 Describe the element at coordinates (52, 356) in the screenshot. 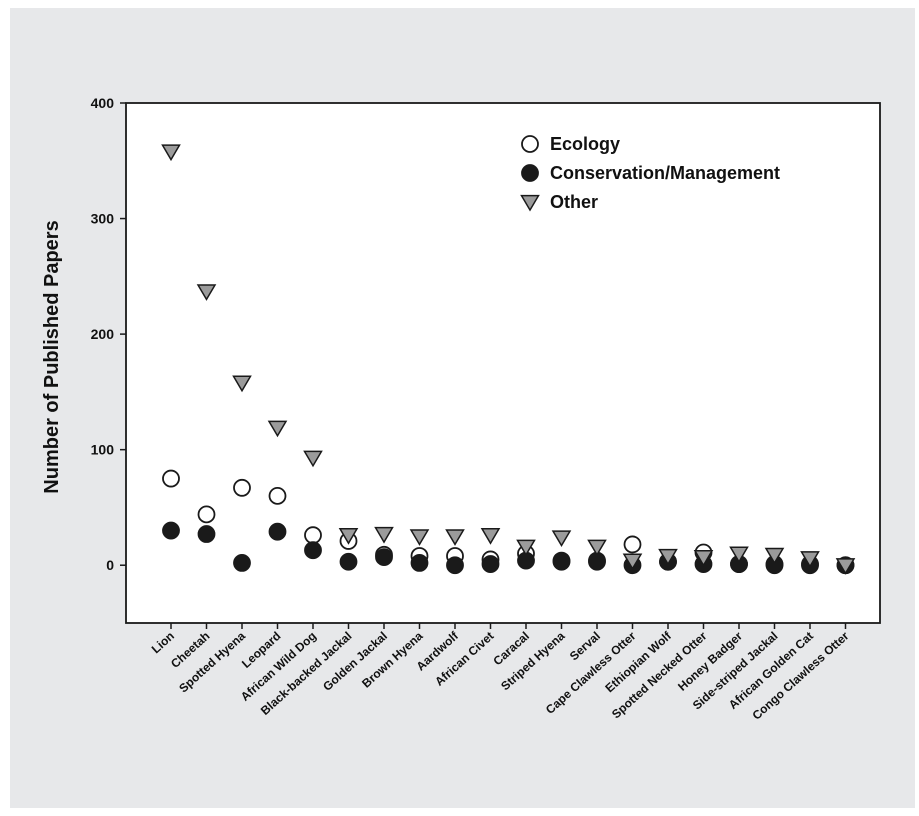

I see `y-axis-title: Number of Published Papers` at that location.